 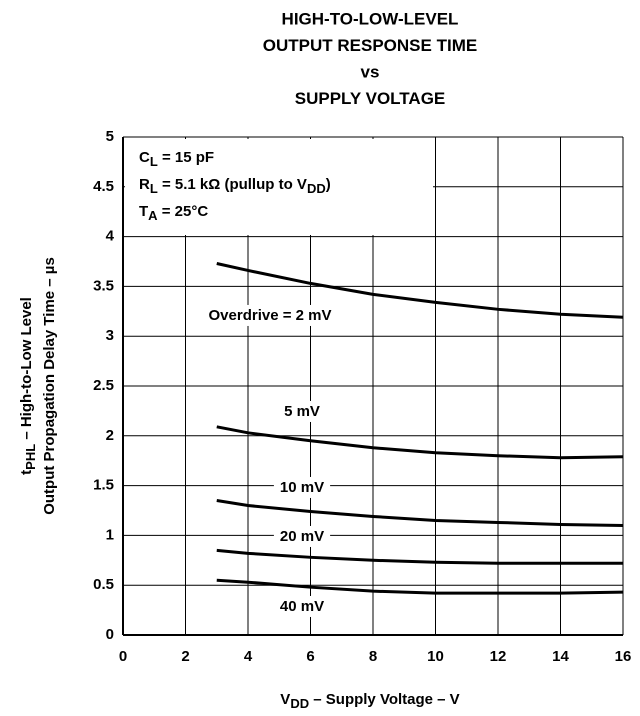 I want to click on y-tick-label: 0.5, so click(x=103, y=584).